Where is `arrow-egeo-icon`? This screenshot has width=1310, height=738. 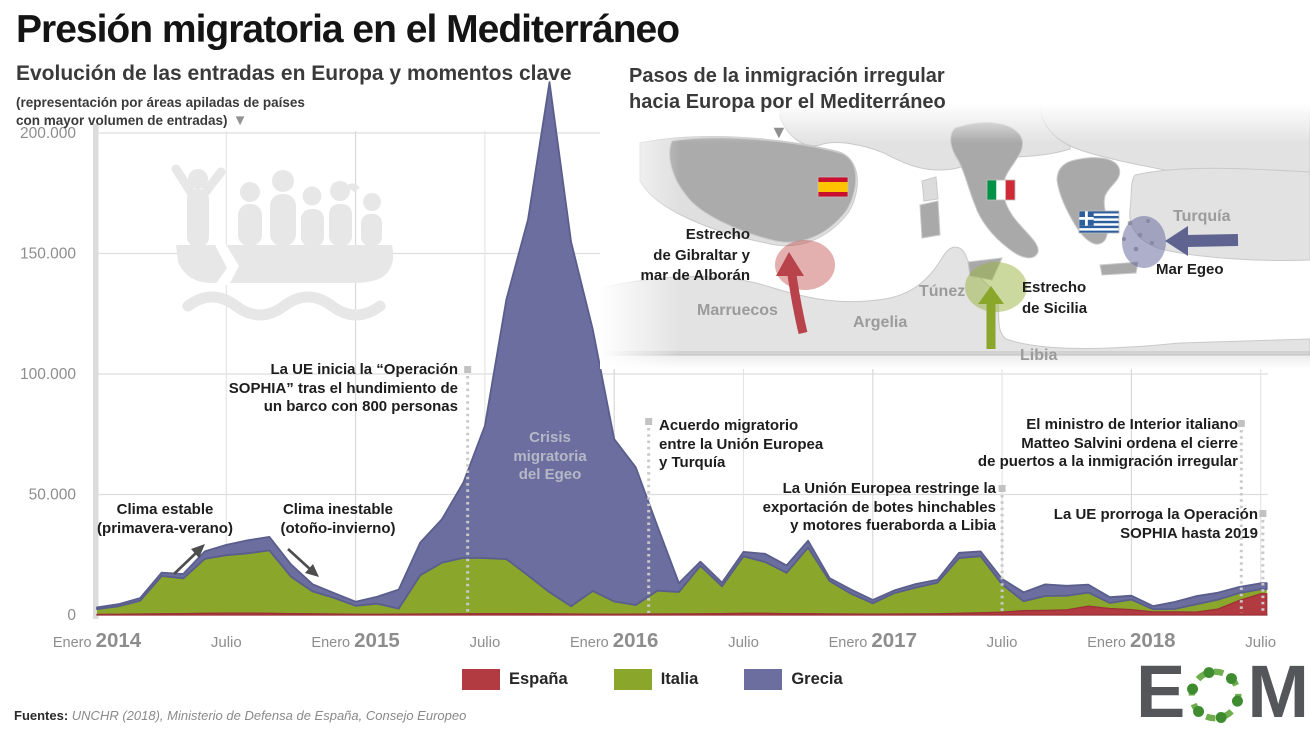
arrow-egeo-icon is located at coordinates (1212, 240).